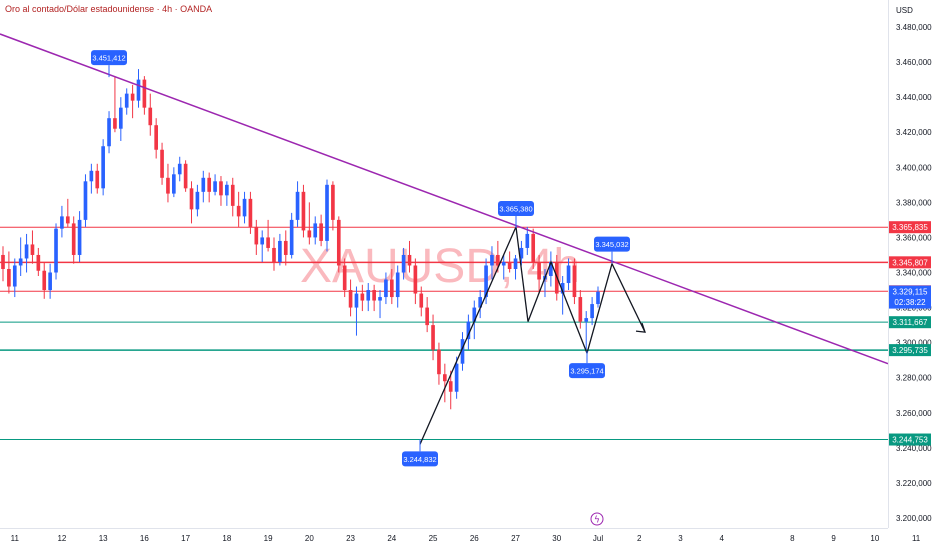  Describe the element at coordinates (910, 297) in the screenshot. I see `current-price-badge` at that location.